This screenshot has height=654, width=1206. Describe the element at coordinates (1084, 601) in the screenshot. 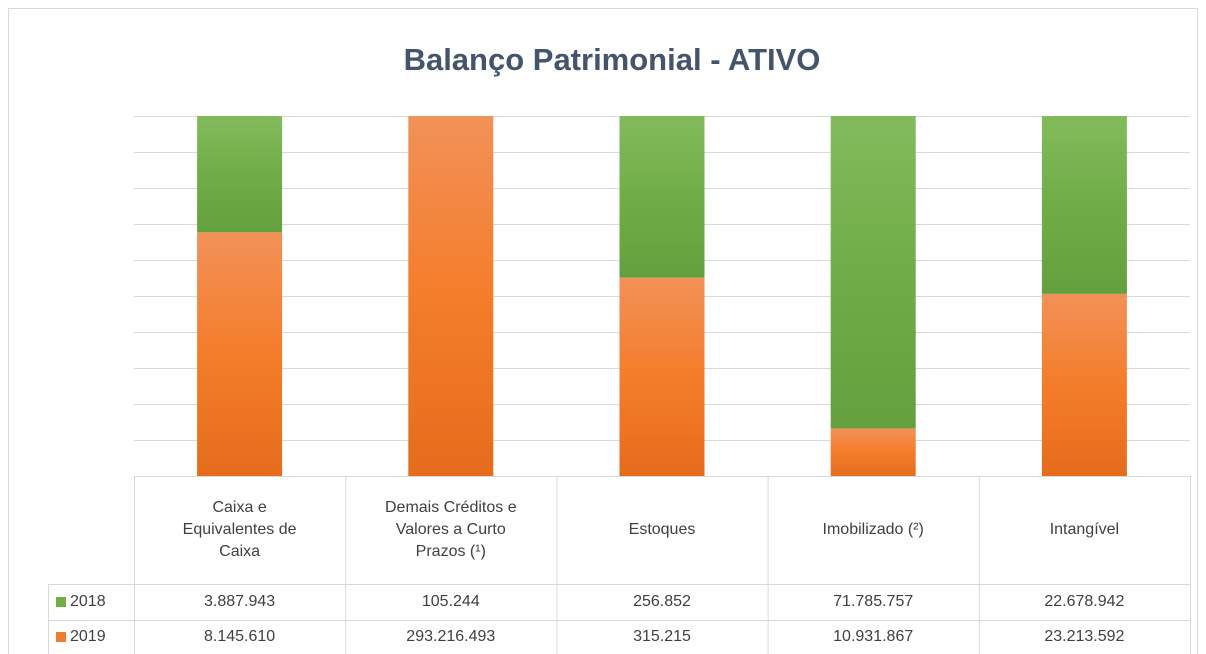

I see `table-value: 22.678.942` at that location.